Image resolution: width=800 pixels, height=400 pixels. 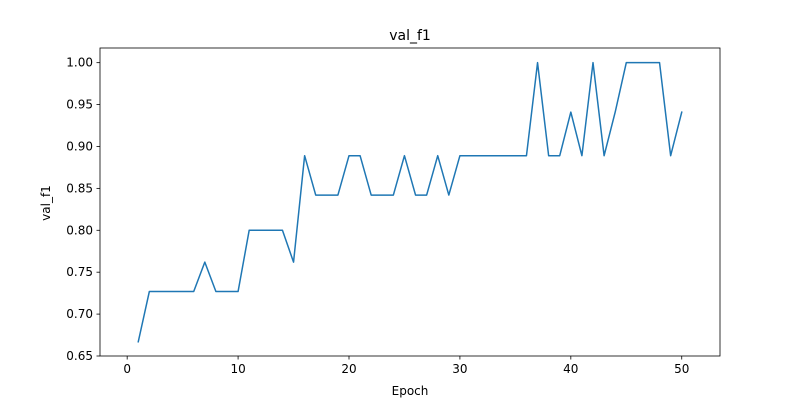 What do you see at coordinates (570, 369) in the screenshot?
I see `x-tick-label: 40` at bounding box center [570, 369].